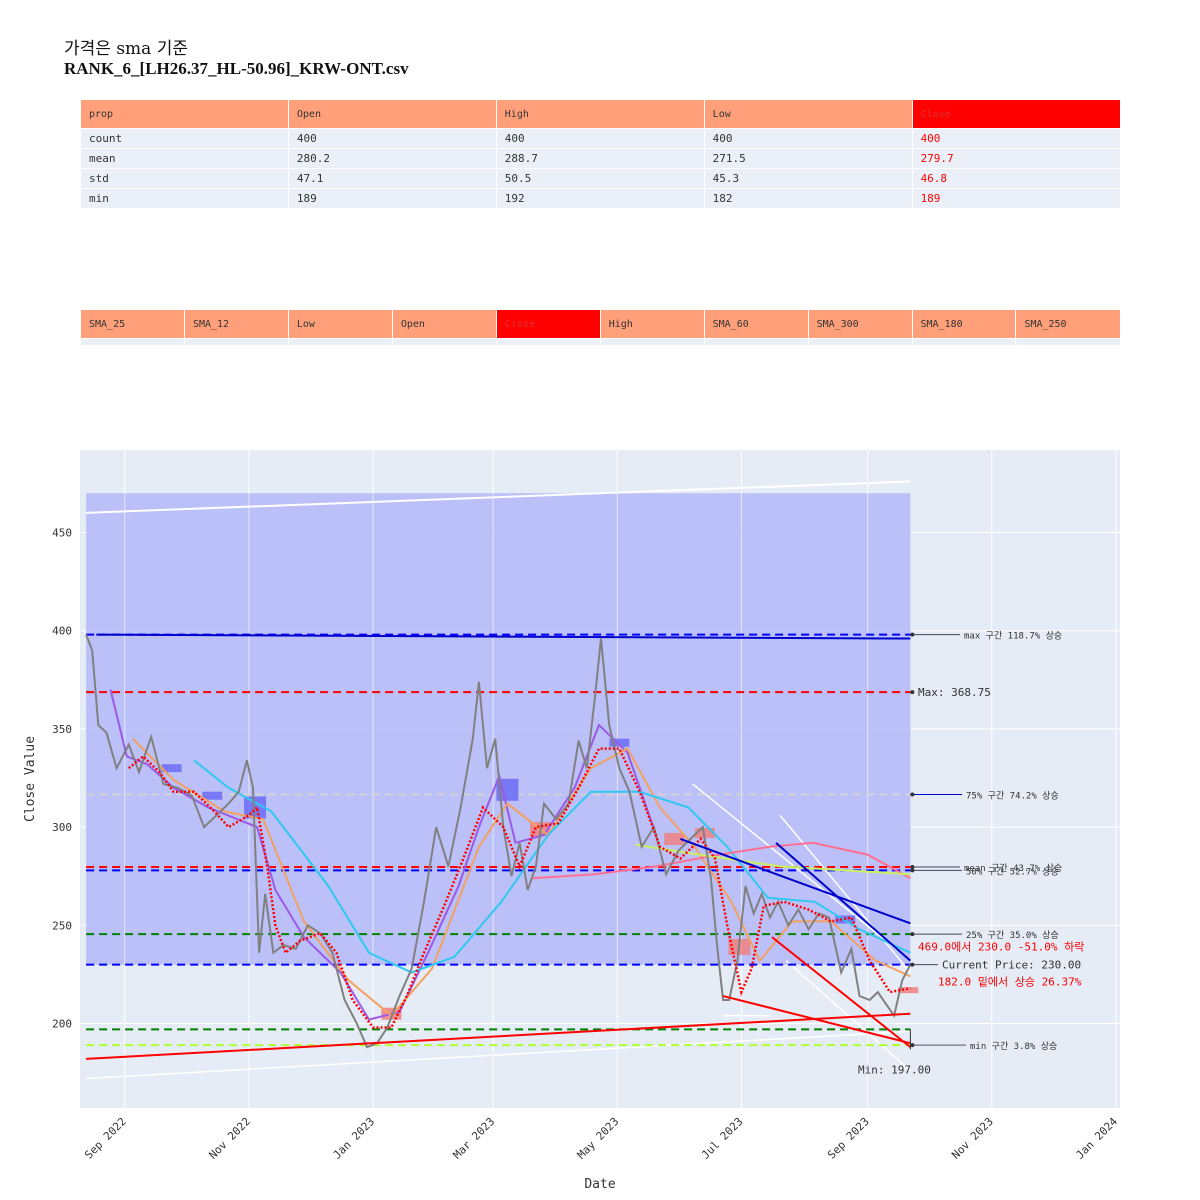  What do you see at coordinates (1011, 965) in the screenshot?
I see `level-label: Current Price: 230.00` at bounding box center [1011, 965].